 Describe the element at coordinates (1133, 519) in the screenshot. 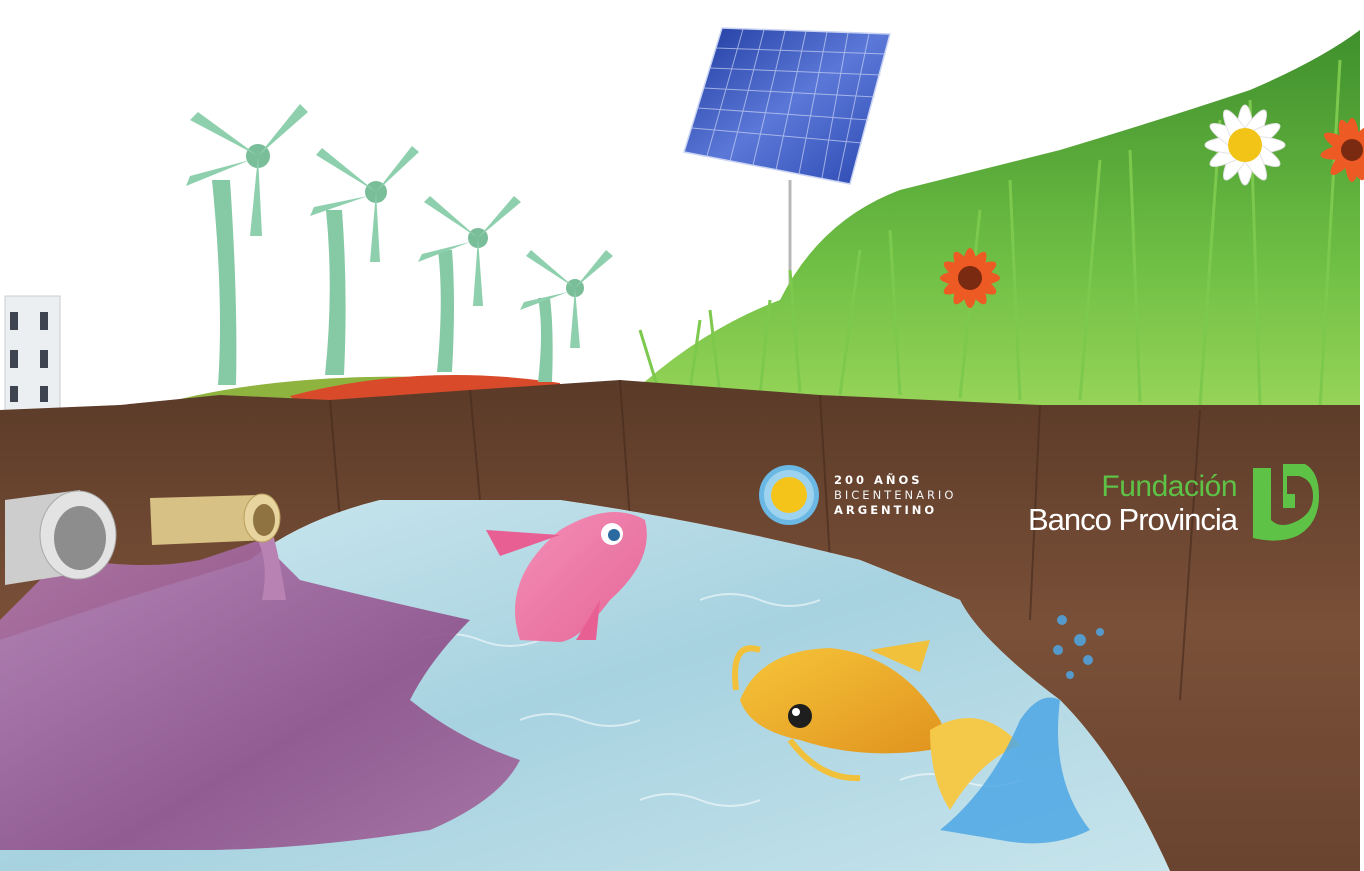

I see `fundacion-line2: Banco Provincia` at that location.